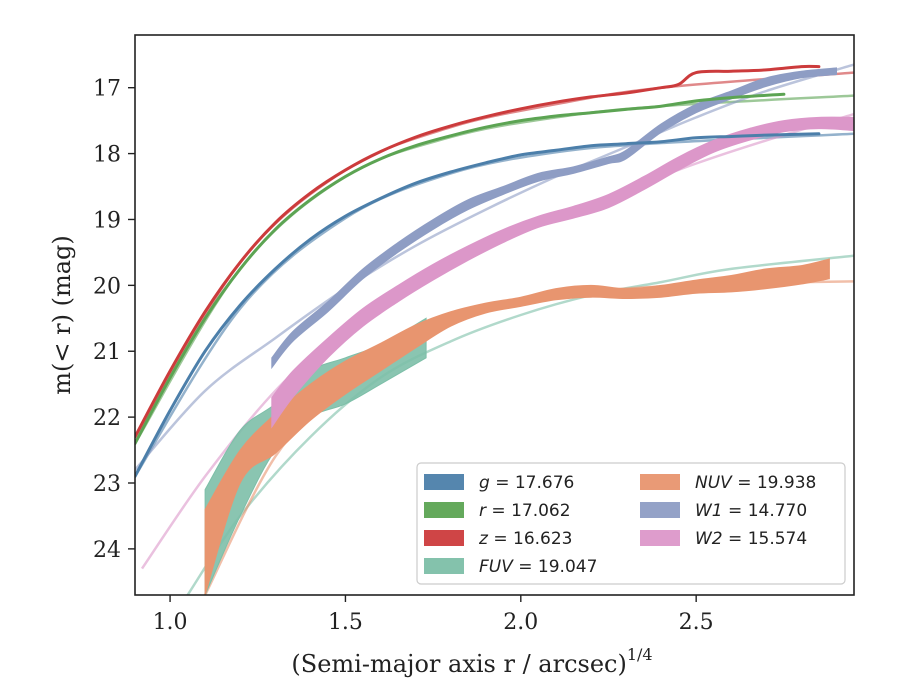  What do you see at coordinates (696, 622) in the screenshot?
I see `x-tick-label: 2.5` at bounding box center [696, 622].